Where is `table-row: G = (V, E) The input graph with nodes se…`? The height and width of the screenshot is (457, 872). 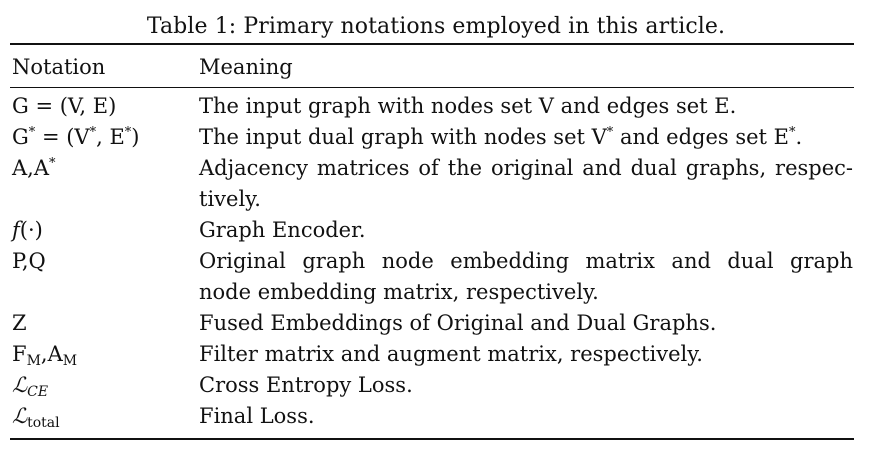
table-row: G = (V, E) The input graph with nodes se… is located at coordinates (436, 106).